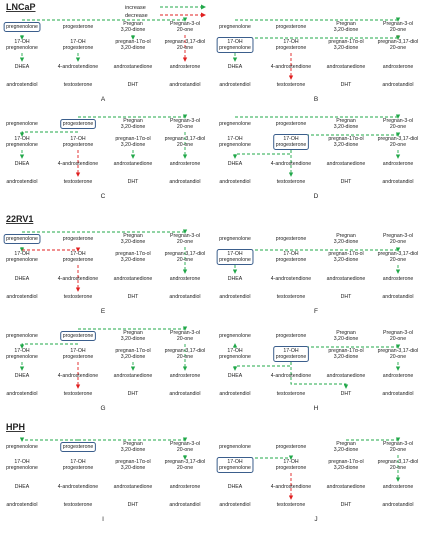 This screenshot has width=425, height=550. What do you see at coordinates (345, 42) in the screenshot?
I see `metabolite-label: pregnan-17α-ol` at bounding box center [345, 42].